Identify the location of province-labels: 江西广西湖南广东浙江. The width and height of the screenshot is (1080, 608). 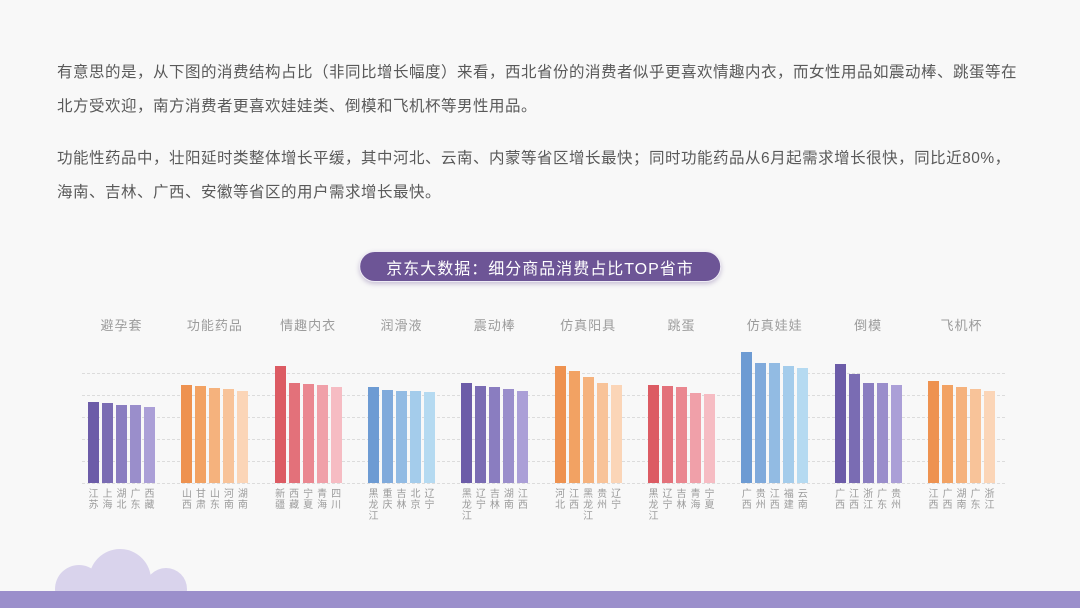
(961, 500).